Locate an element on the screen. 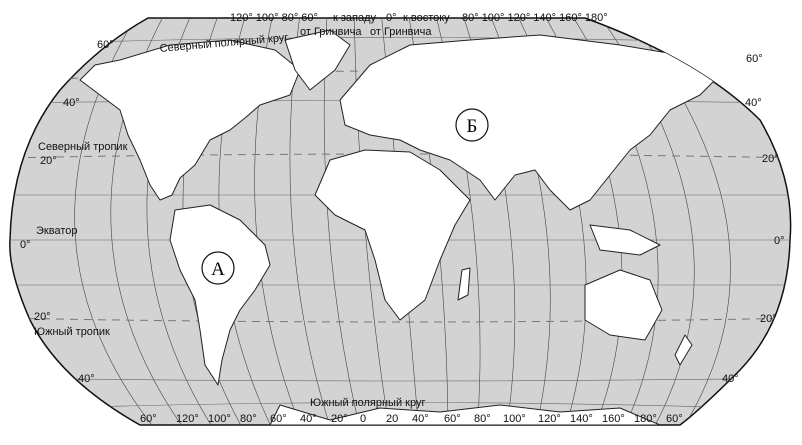 This screenshot has height=445, width=802. tropic-south-line is located at coordinates (400, 320).